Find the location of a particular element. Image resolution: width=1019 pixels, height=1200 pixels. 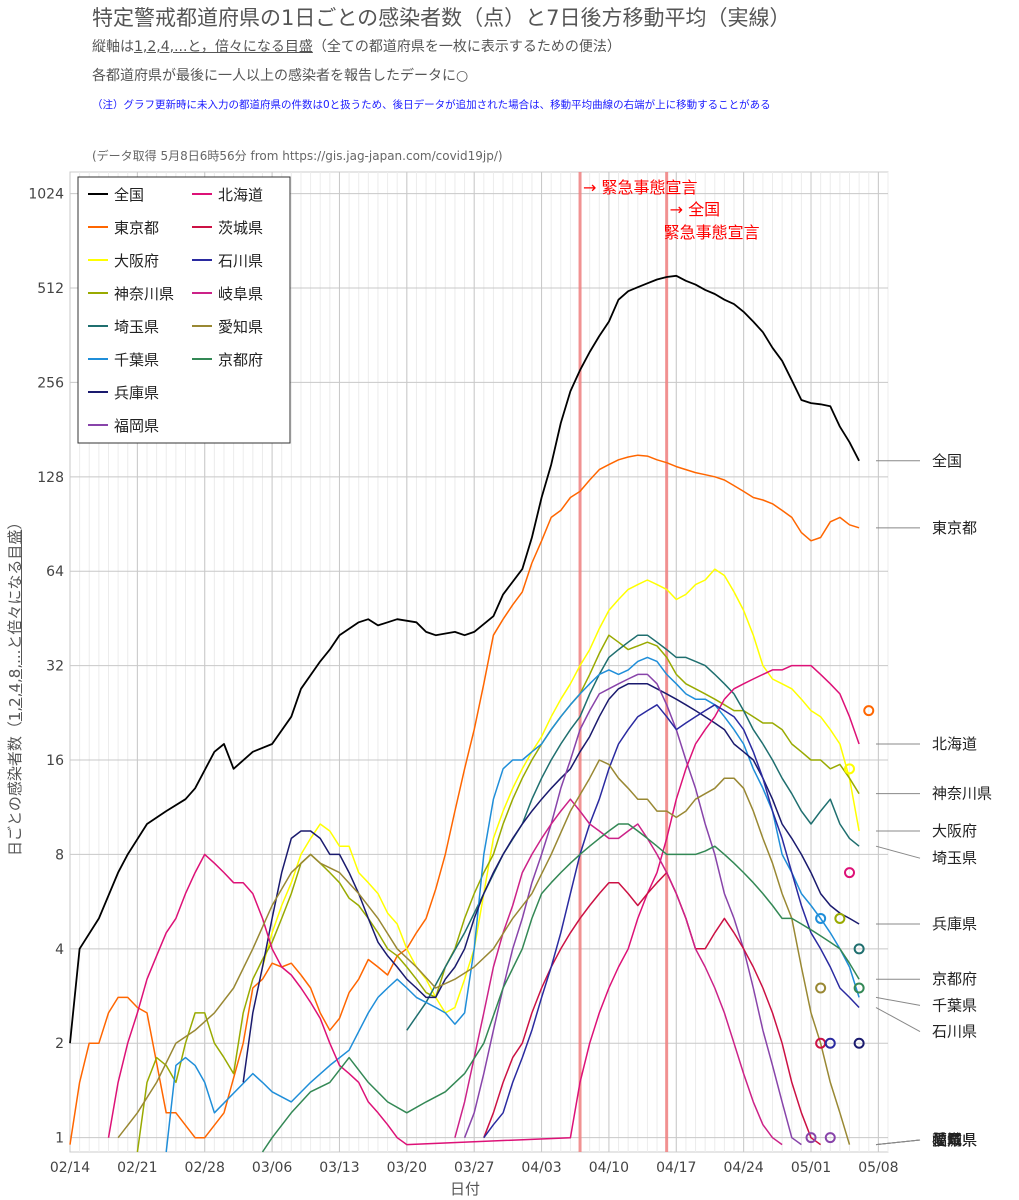

y-tick-label: 256 is located at coordinates (50, 383).